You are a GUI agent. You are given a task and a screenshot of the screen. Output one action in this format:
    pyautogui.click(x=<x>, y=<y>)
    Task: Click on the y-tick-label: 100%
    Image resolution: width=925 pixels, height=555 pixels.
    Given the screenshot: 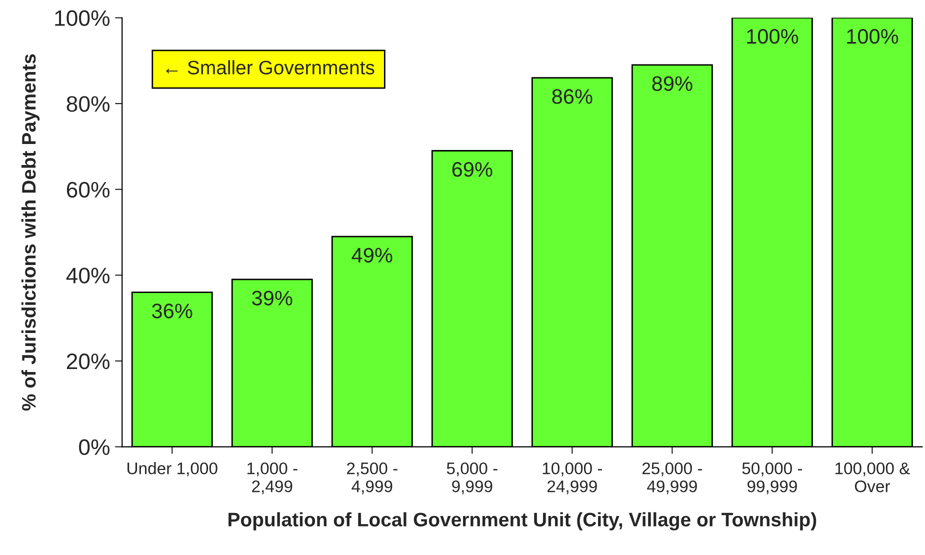 What is the action you would take?
    pyautogui.click(x=82, y=18)
    